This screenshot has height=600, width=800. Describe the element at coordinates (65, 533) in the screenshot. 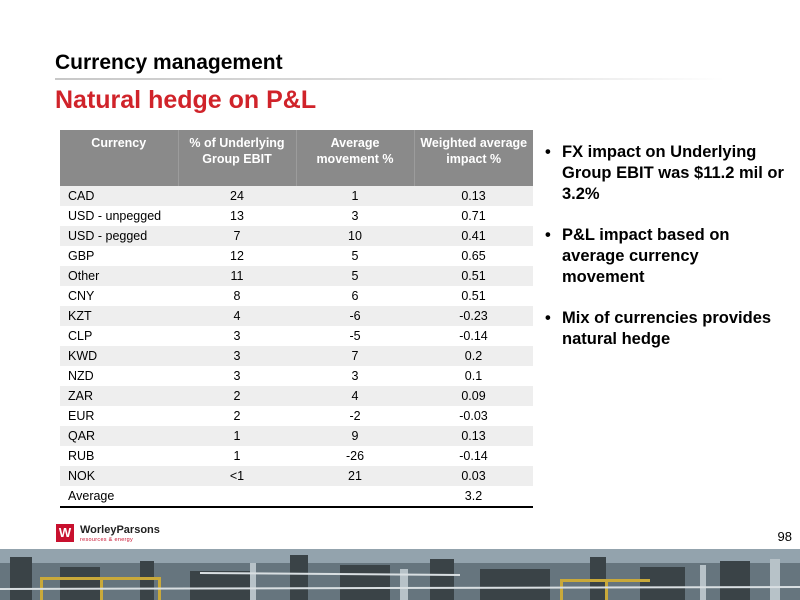

I see `logo-mark-icon: W` at that location.